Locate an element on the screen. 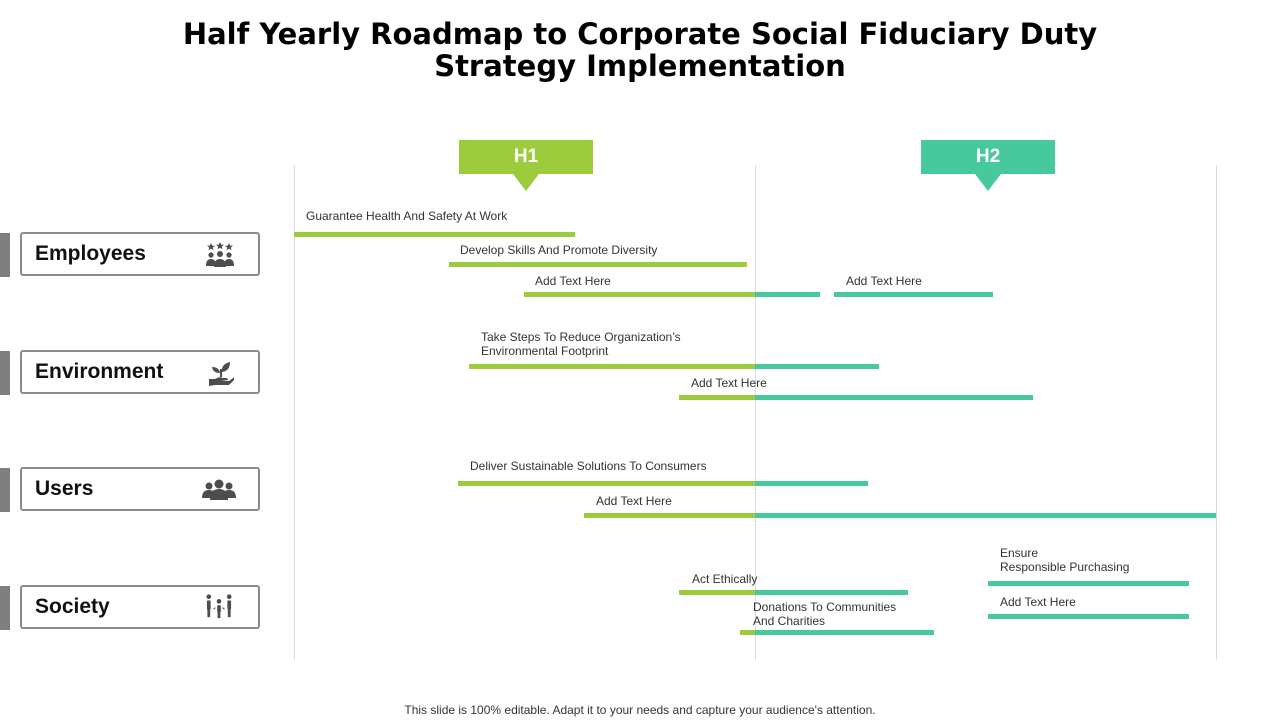 This screenshot has height=720, width=1280. task-label-employees-add-text-2: Add Text Here is located at coordinates (884, 281).